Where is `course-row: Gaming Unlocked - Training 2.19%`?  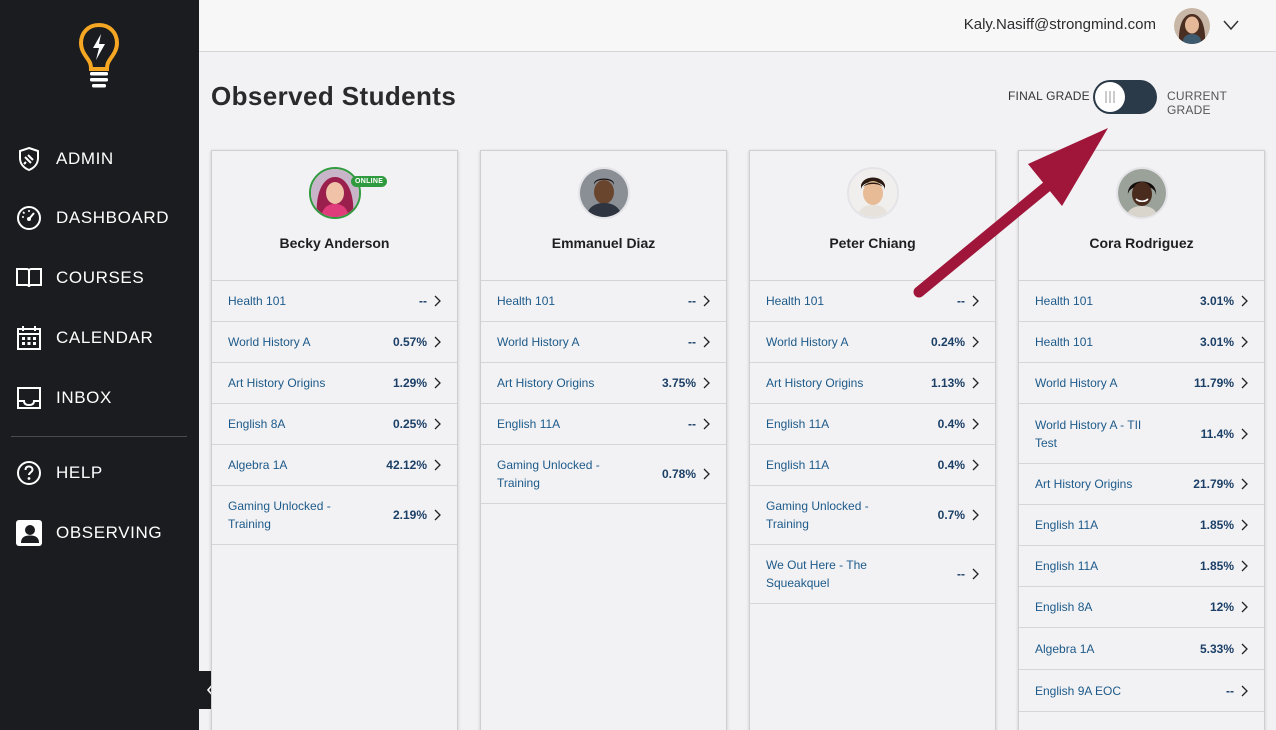
course-row: Gaming Unlocked - Training 2.19% is located at coordinates (334, 515).